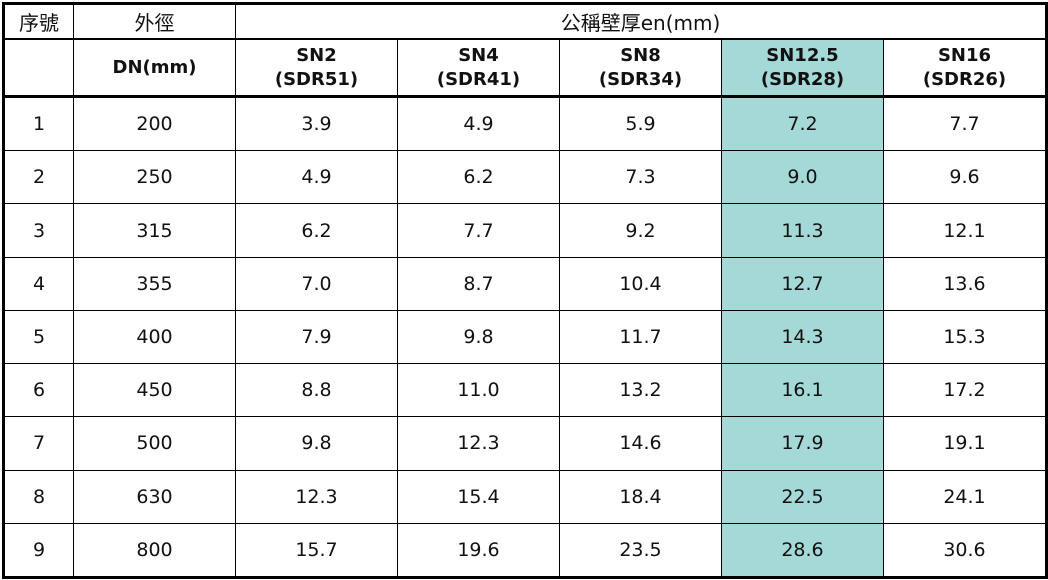  I want to click on class-sdr-label: (SDR41), so click(478, 79).